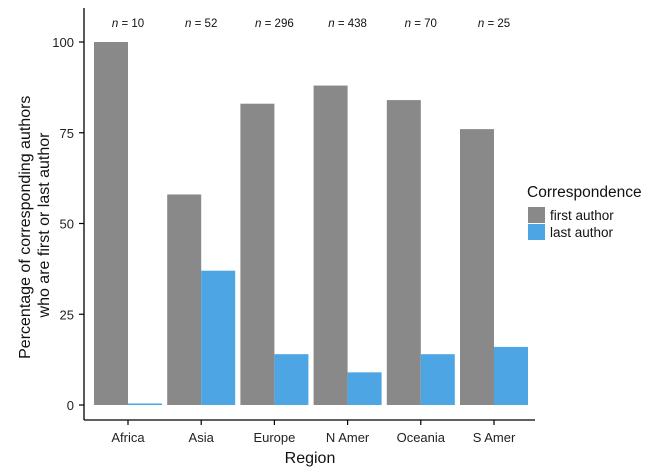  I want to click on y-axis-title-line-1: Percentage of corresponding authors, so click(25, 227).